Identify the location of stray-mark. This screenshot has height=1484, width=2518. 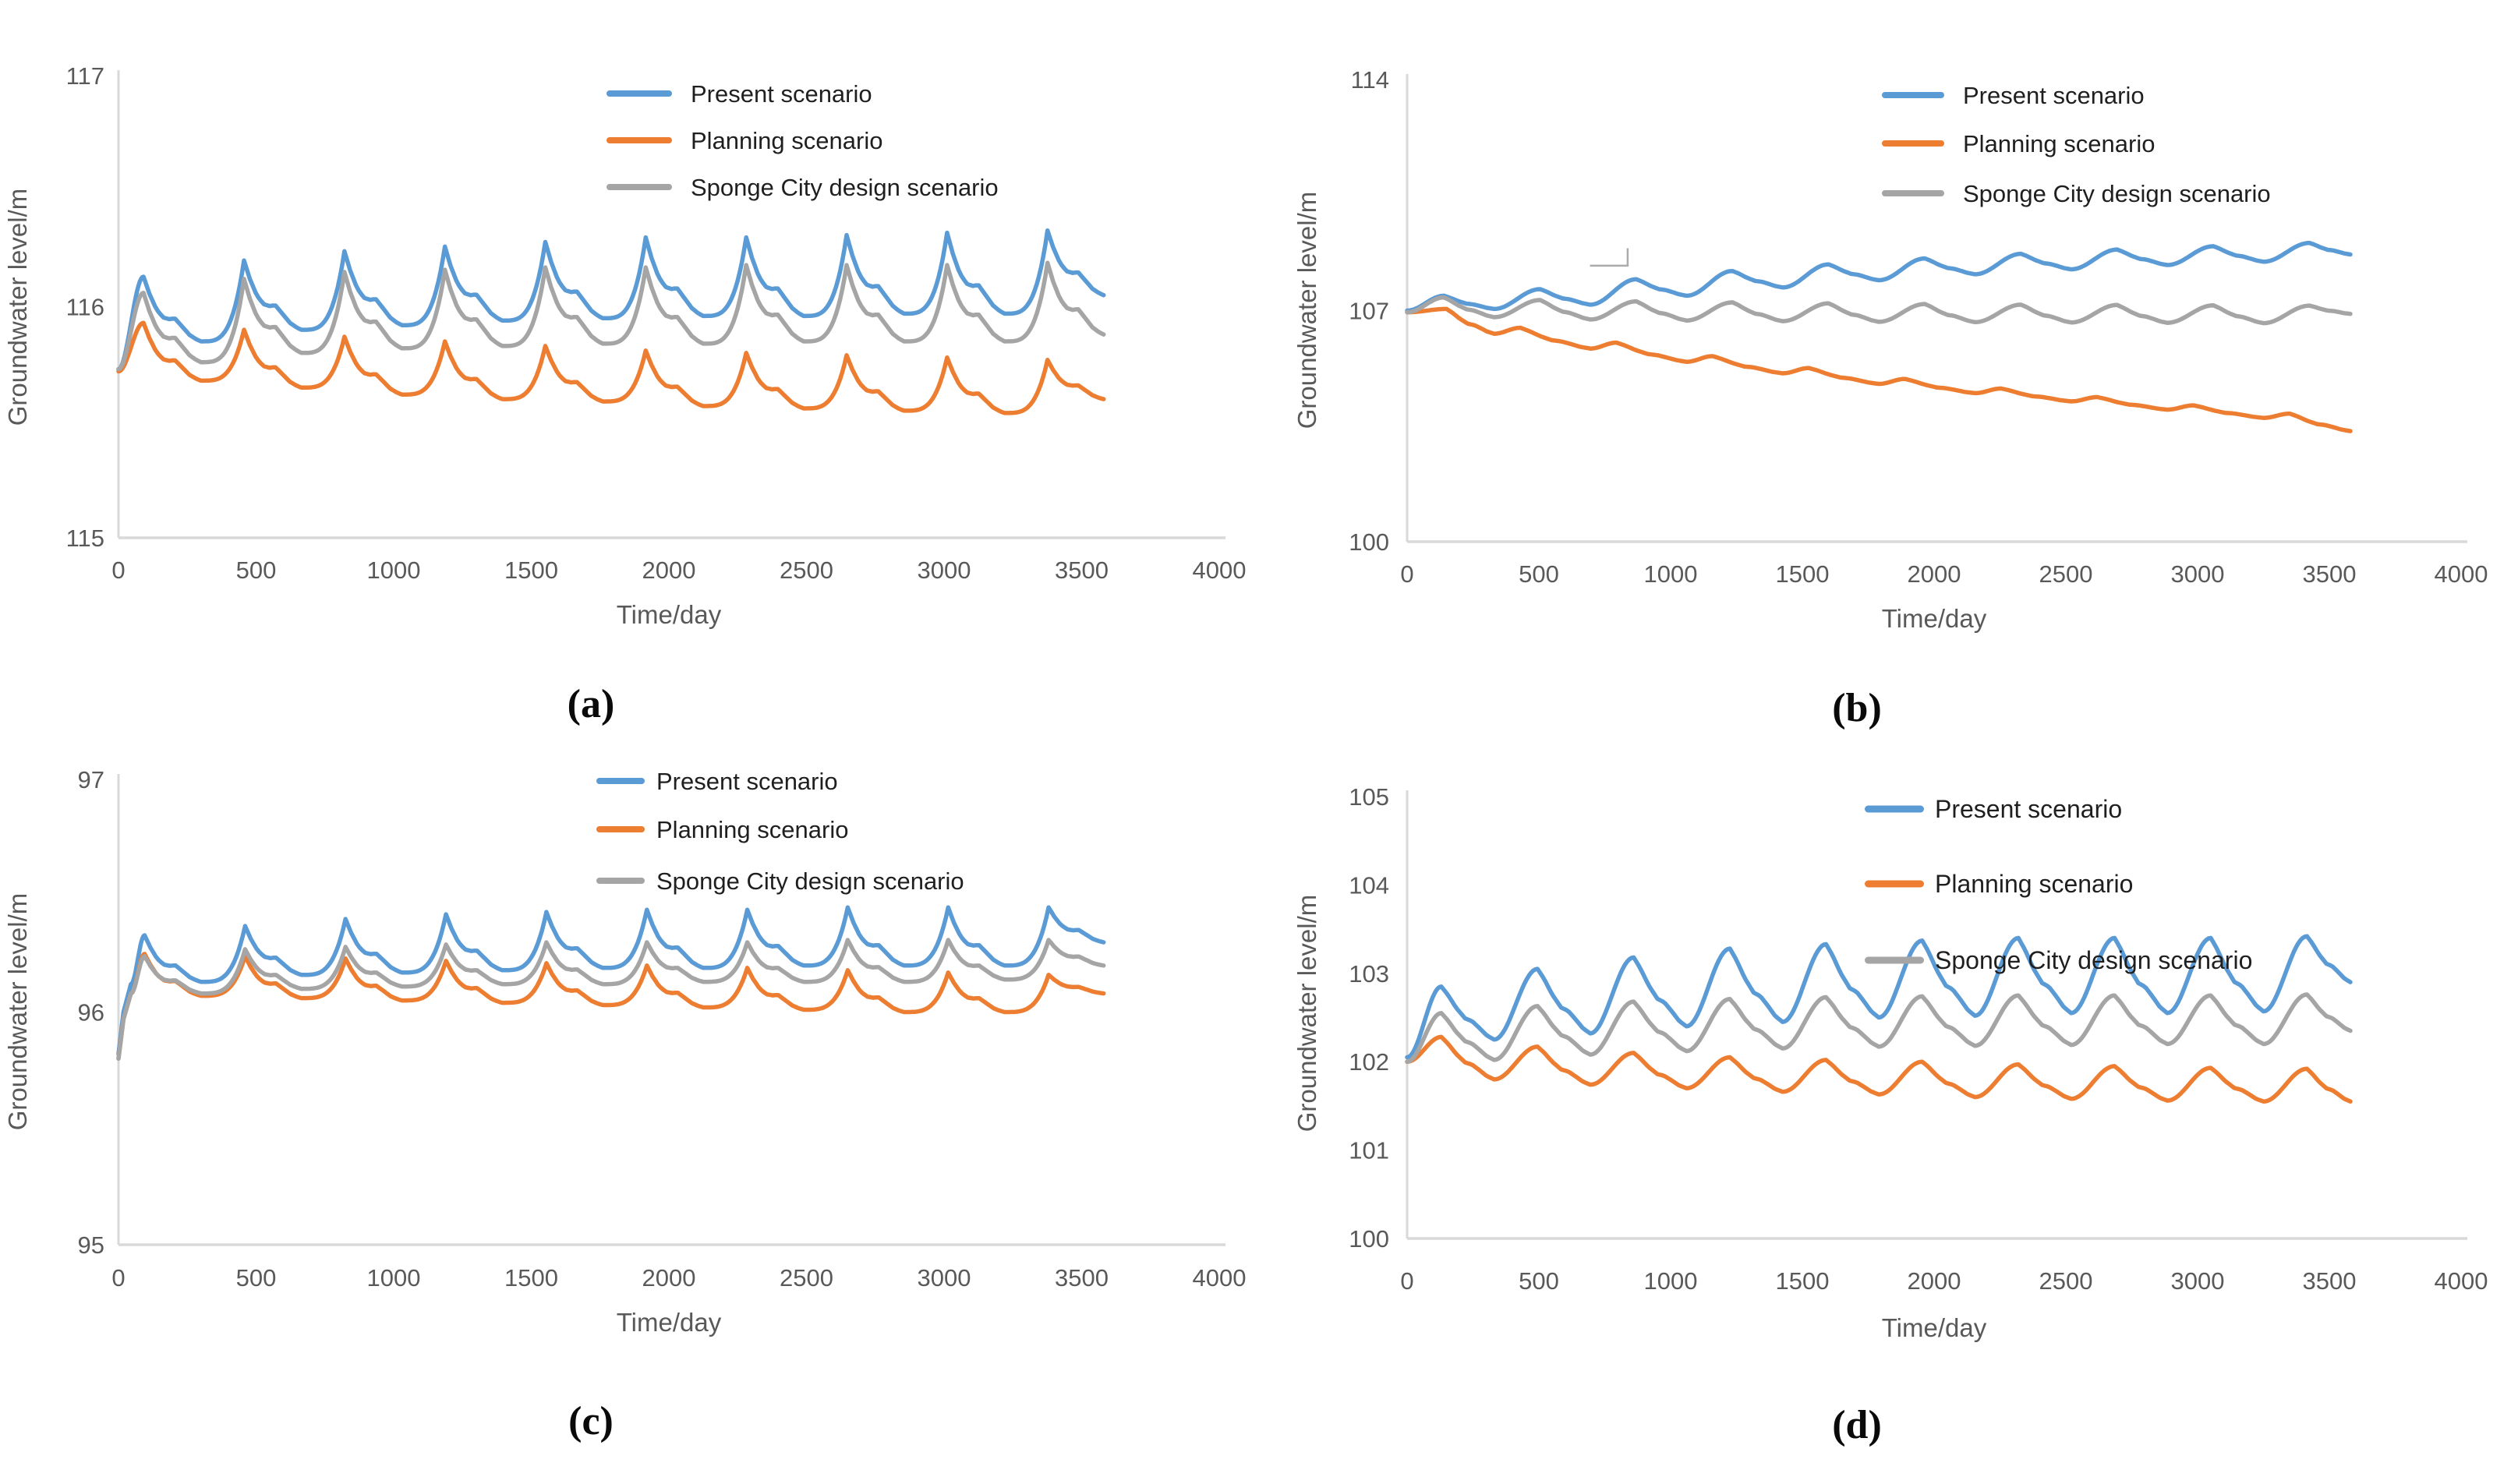
(1610, 257).